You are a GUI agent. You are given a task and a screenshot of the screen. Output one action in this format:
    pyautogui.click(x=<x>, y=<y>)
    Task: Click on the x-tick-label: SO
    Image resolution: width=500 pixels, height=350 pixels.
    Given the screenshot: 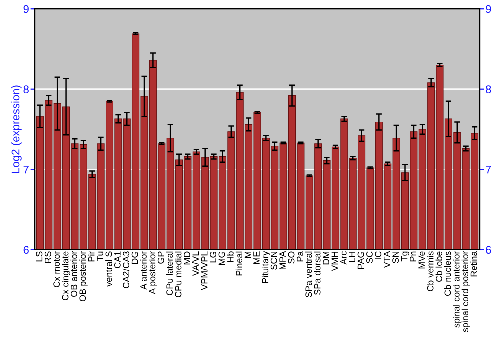 What is the action you would take?
    pyautogui.click(x=291, y=258)
    